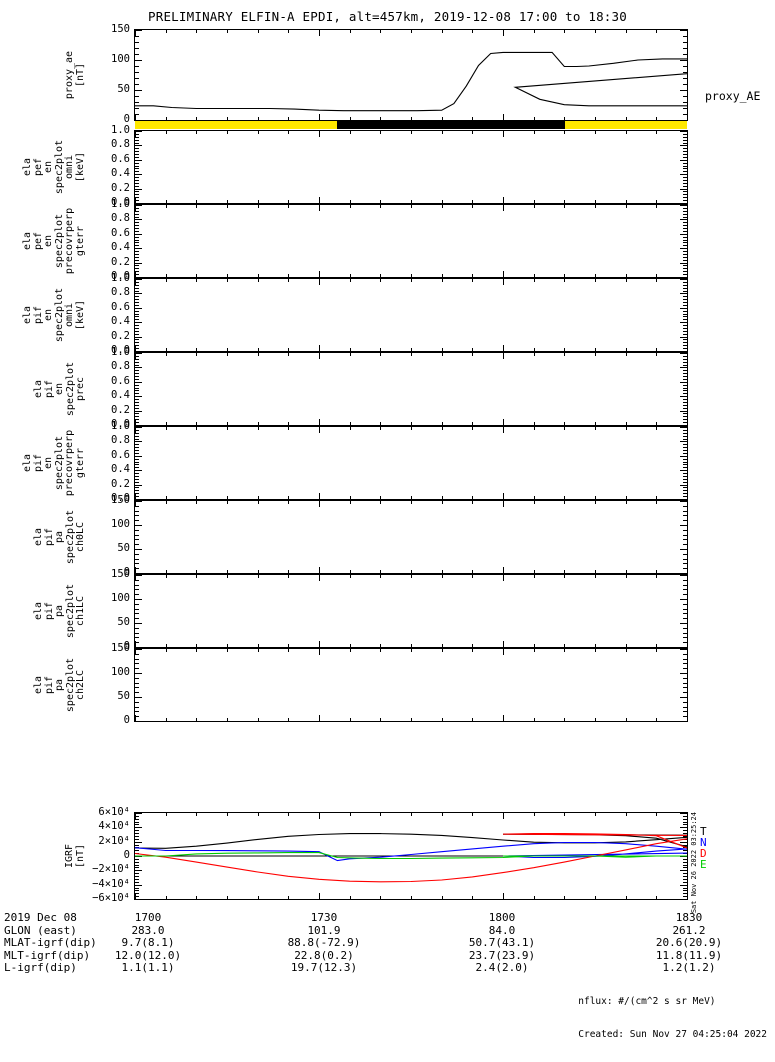 The height and width of the screenshot is (1062, 775). What do you see at coordinates (69, 315) in the screenshot?
I see `panel-label-line: omni` at bounding box center [69, 315].